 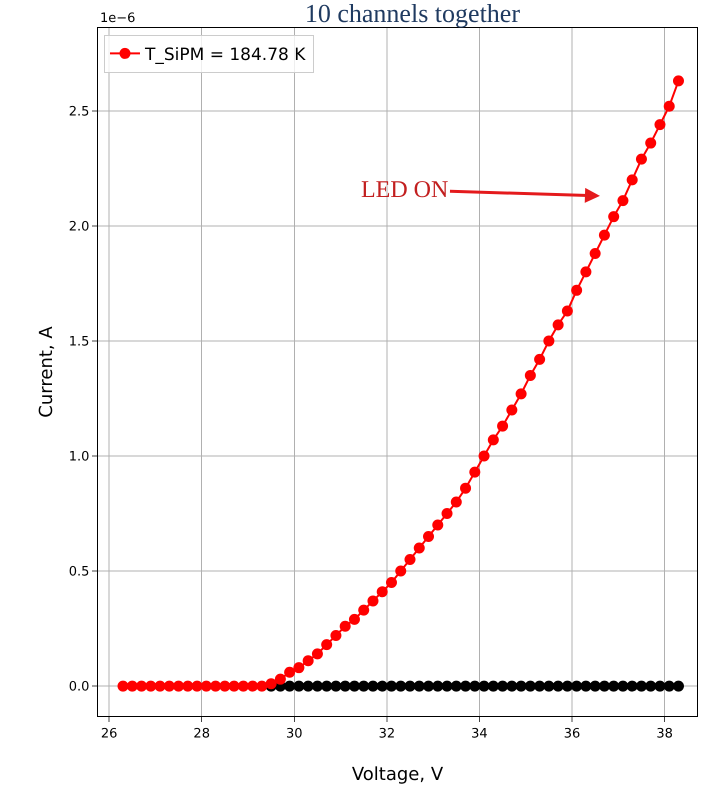 What do you see at coordinates (118, 18) in the screenshot?
I see `text: 1e−6` at bounding box center [118, 18].